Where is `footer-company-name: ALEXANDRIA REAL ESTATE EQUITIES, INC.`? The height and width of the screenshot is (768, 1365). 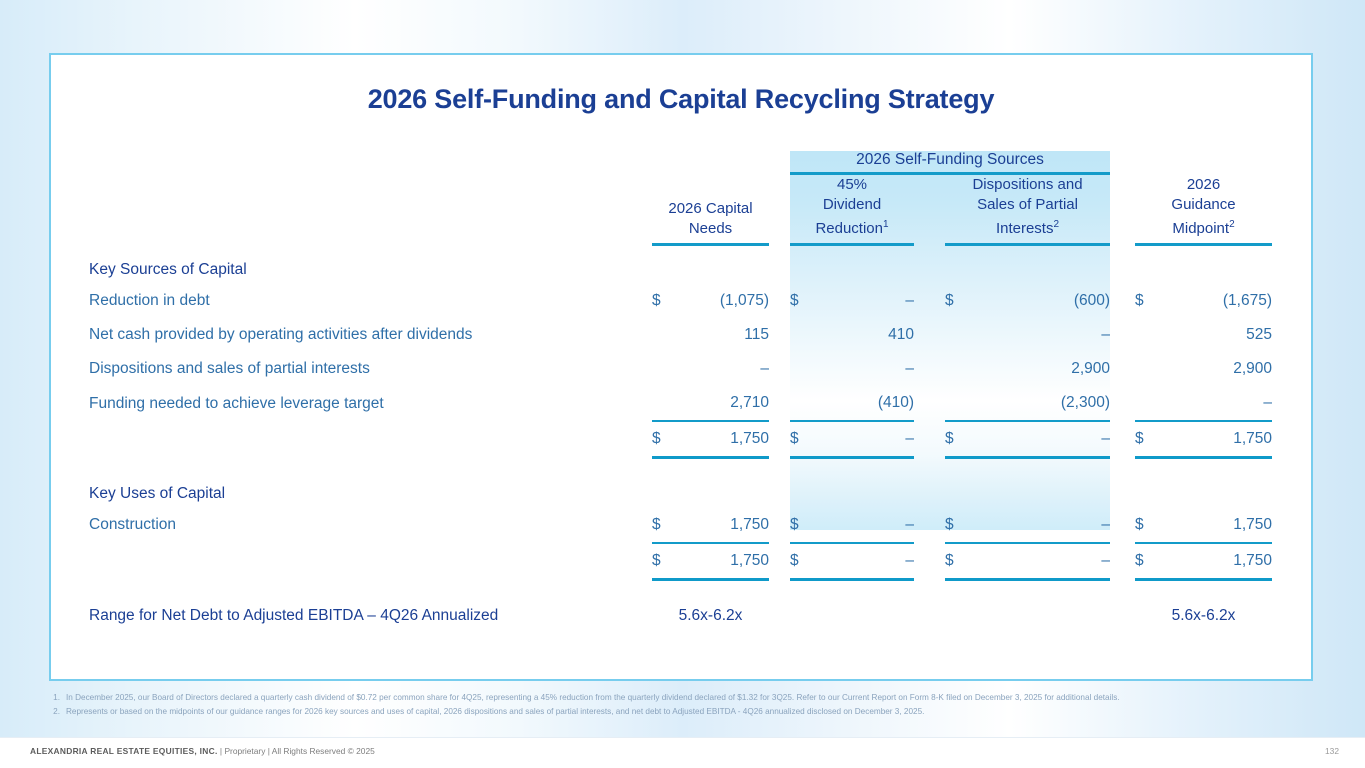
footer-company-name: ALEXANDRIA REAL ESTATE EQUITIES, INC. is located at coordinates (124, 751).